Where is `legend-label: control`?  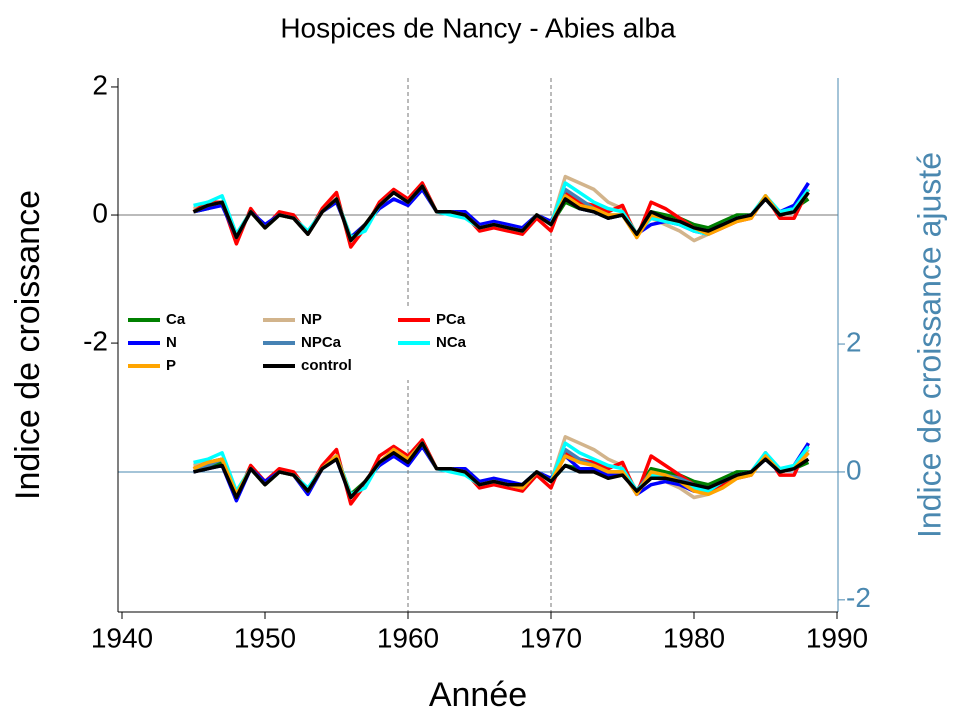 legend-label: control is located at coordinates (326, 365).